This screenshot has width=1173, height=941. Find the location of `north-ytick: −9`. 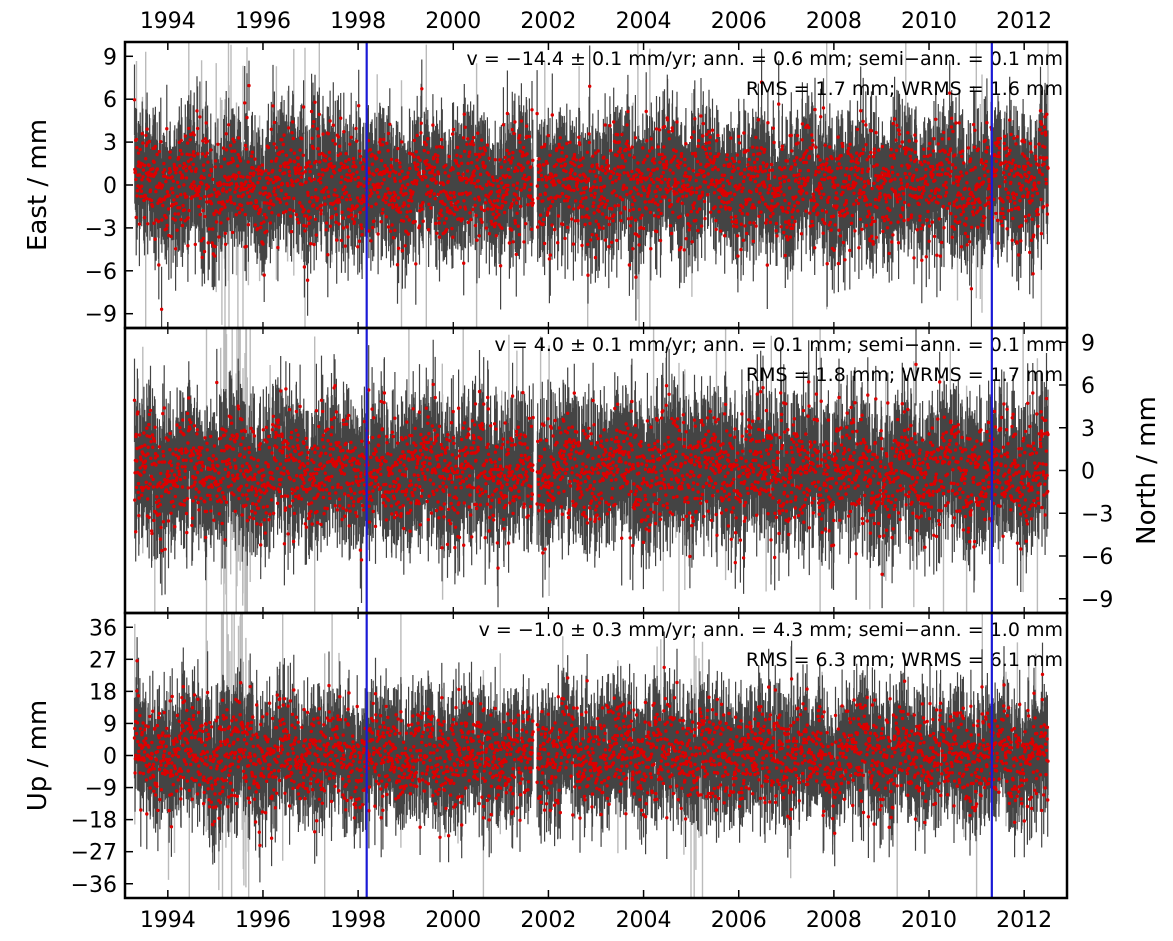

north-ytick: −9 is located at coordinates (1086, 600).